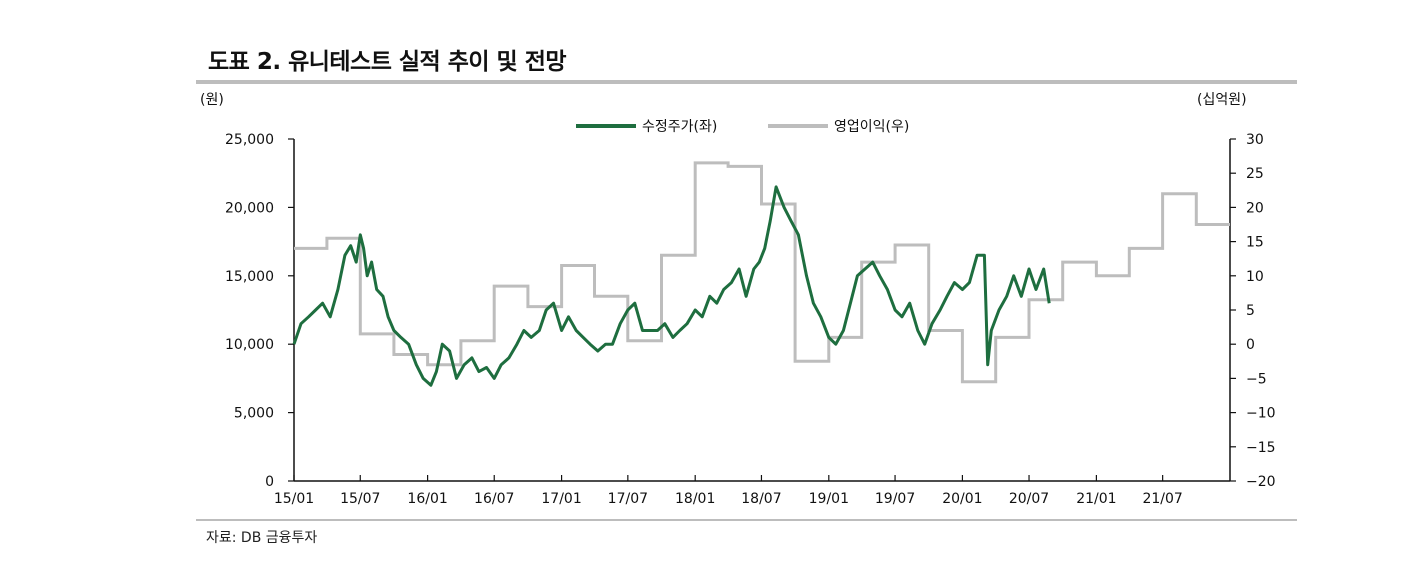 Image resolution: width=1416 pixels, height=584 pixels. I want to click on right-axis-ticks: −20 −15 −10 −5 0 5 10 15 20 25 30, so click(1253, 311).